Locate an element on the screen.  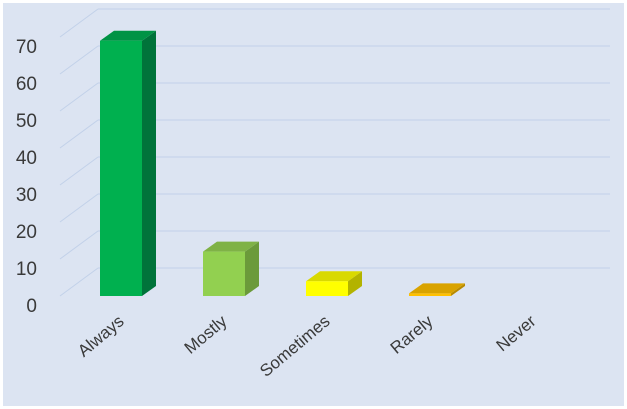
bar-sometimes is located at coordinates (334, 283).